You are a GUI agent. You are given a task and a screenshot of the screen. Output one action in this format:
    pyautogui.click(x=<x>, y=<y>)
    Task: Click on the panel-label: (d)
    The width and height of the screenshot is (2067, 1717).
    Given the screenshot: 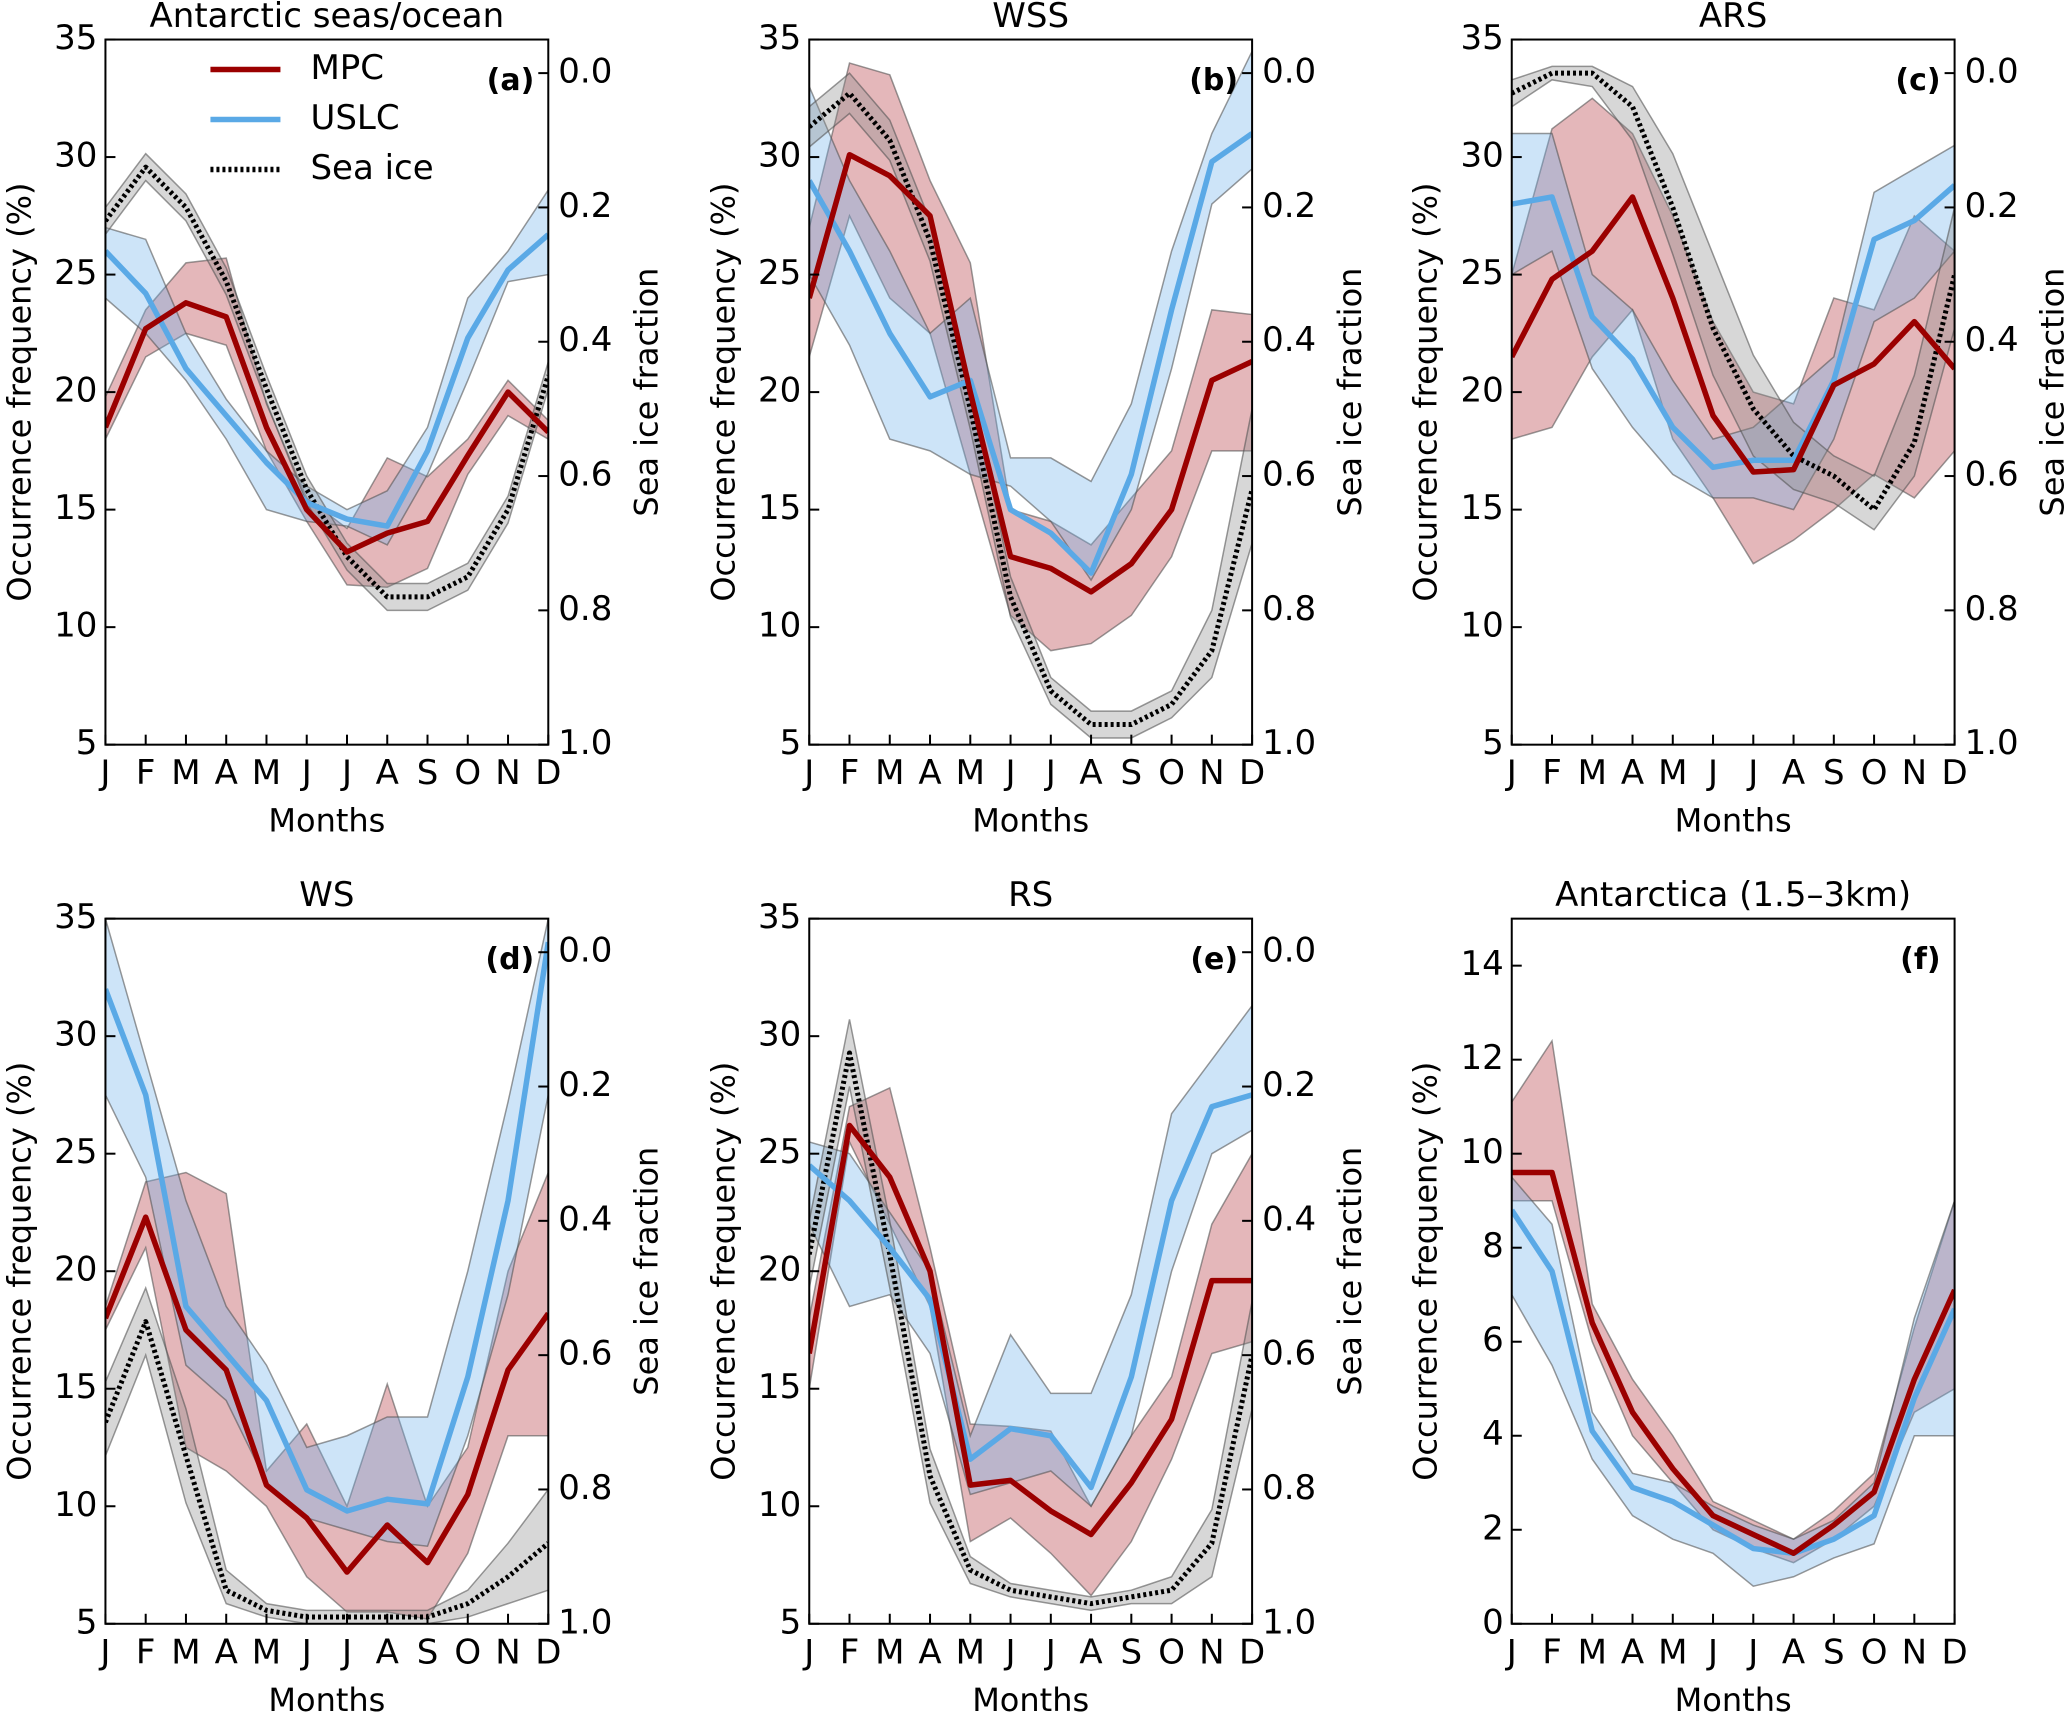 What is the action you would take?
    pyautogui.click(x=509, y=959)
    